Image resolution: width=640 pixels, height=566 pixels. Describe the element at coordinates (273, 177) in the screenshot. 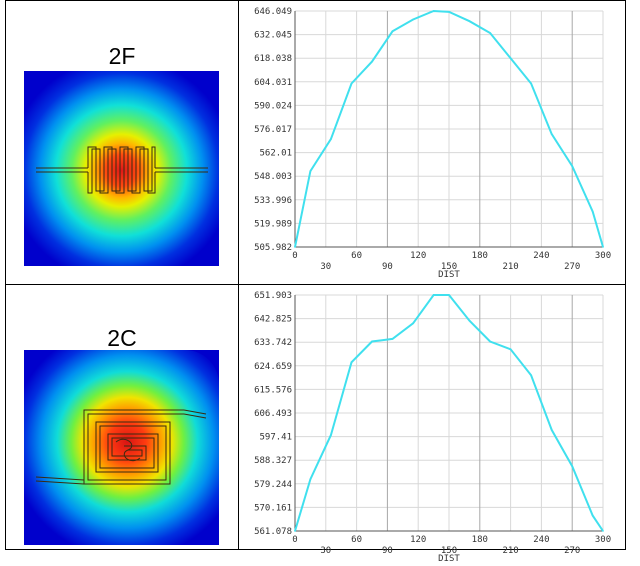

I see `y-tick-label: 548.003` at that location.